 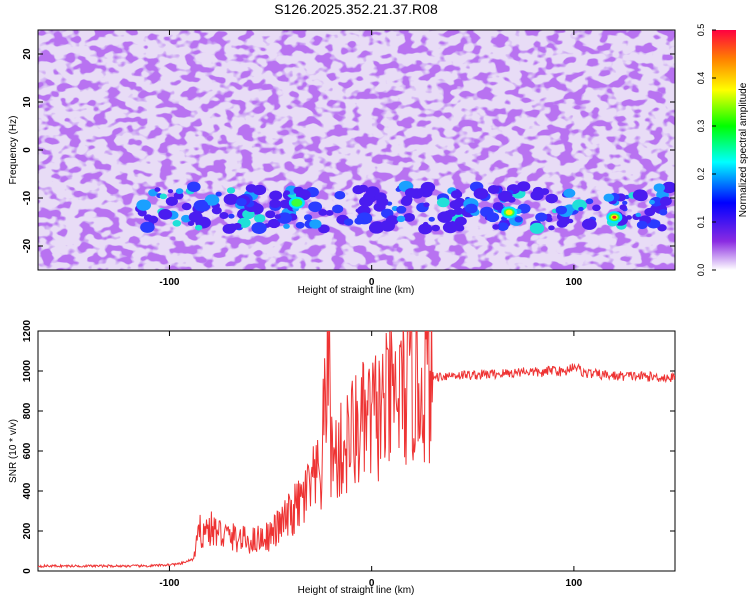 What do you see at coordinates (743, 149) in the screenshot?
I see `colorbar-label: Normalized spectral amplitude` at bounding box center [743, 149].